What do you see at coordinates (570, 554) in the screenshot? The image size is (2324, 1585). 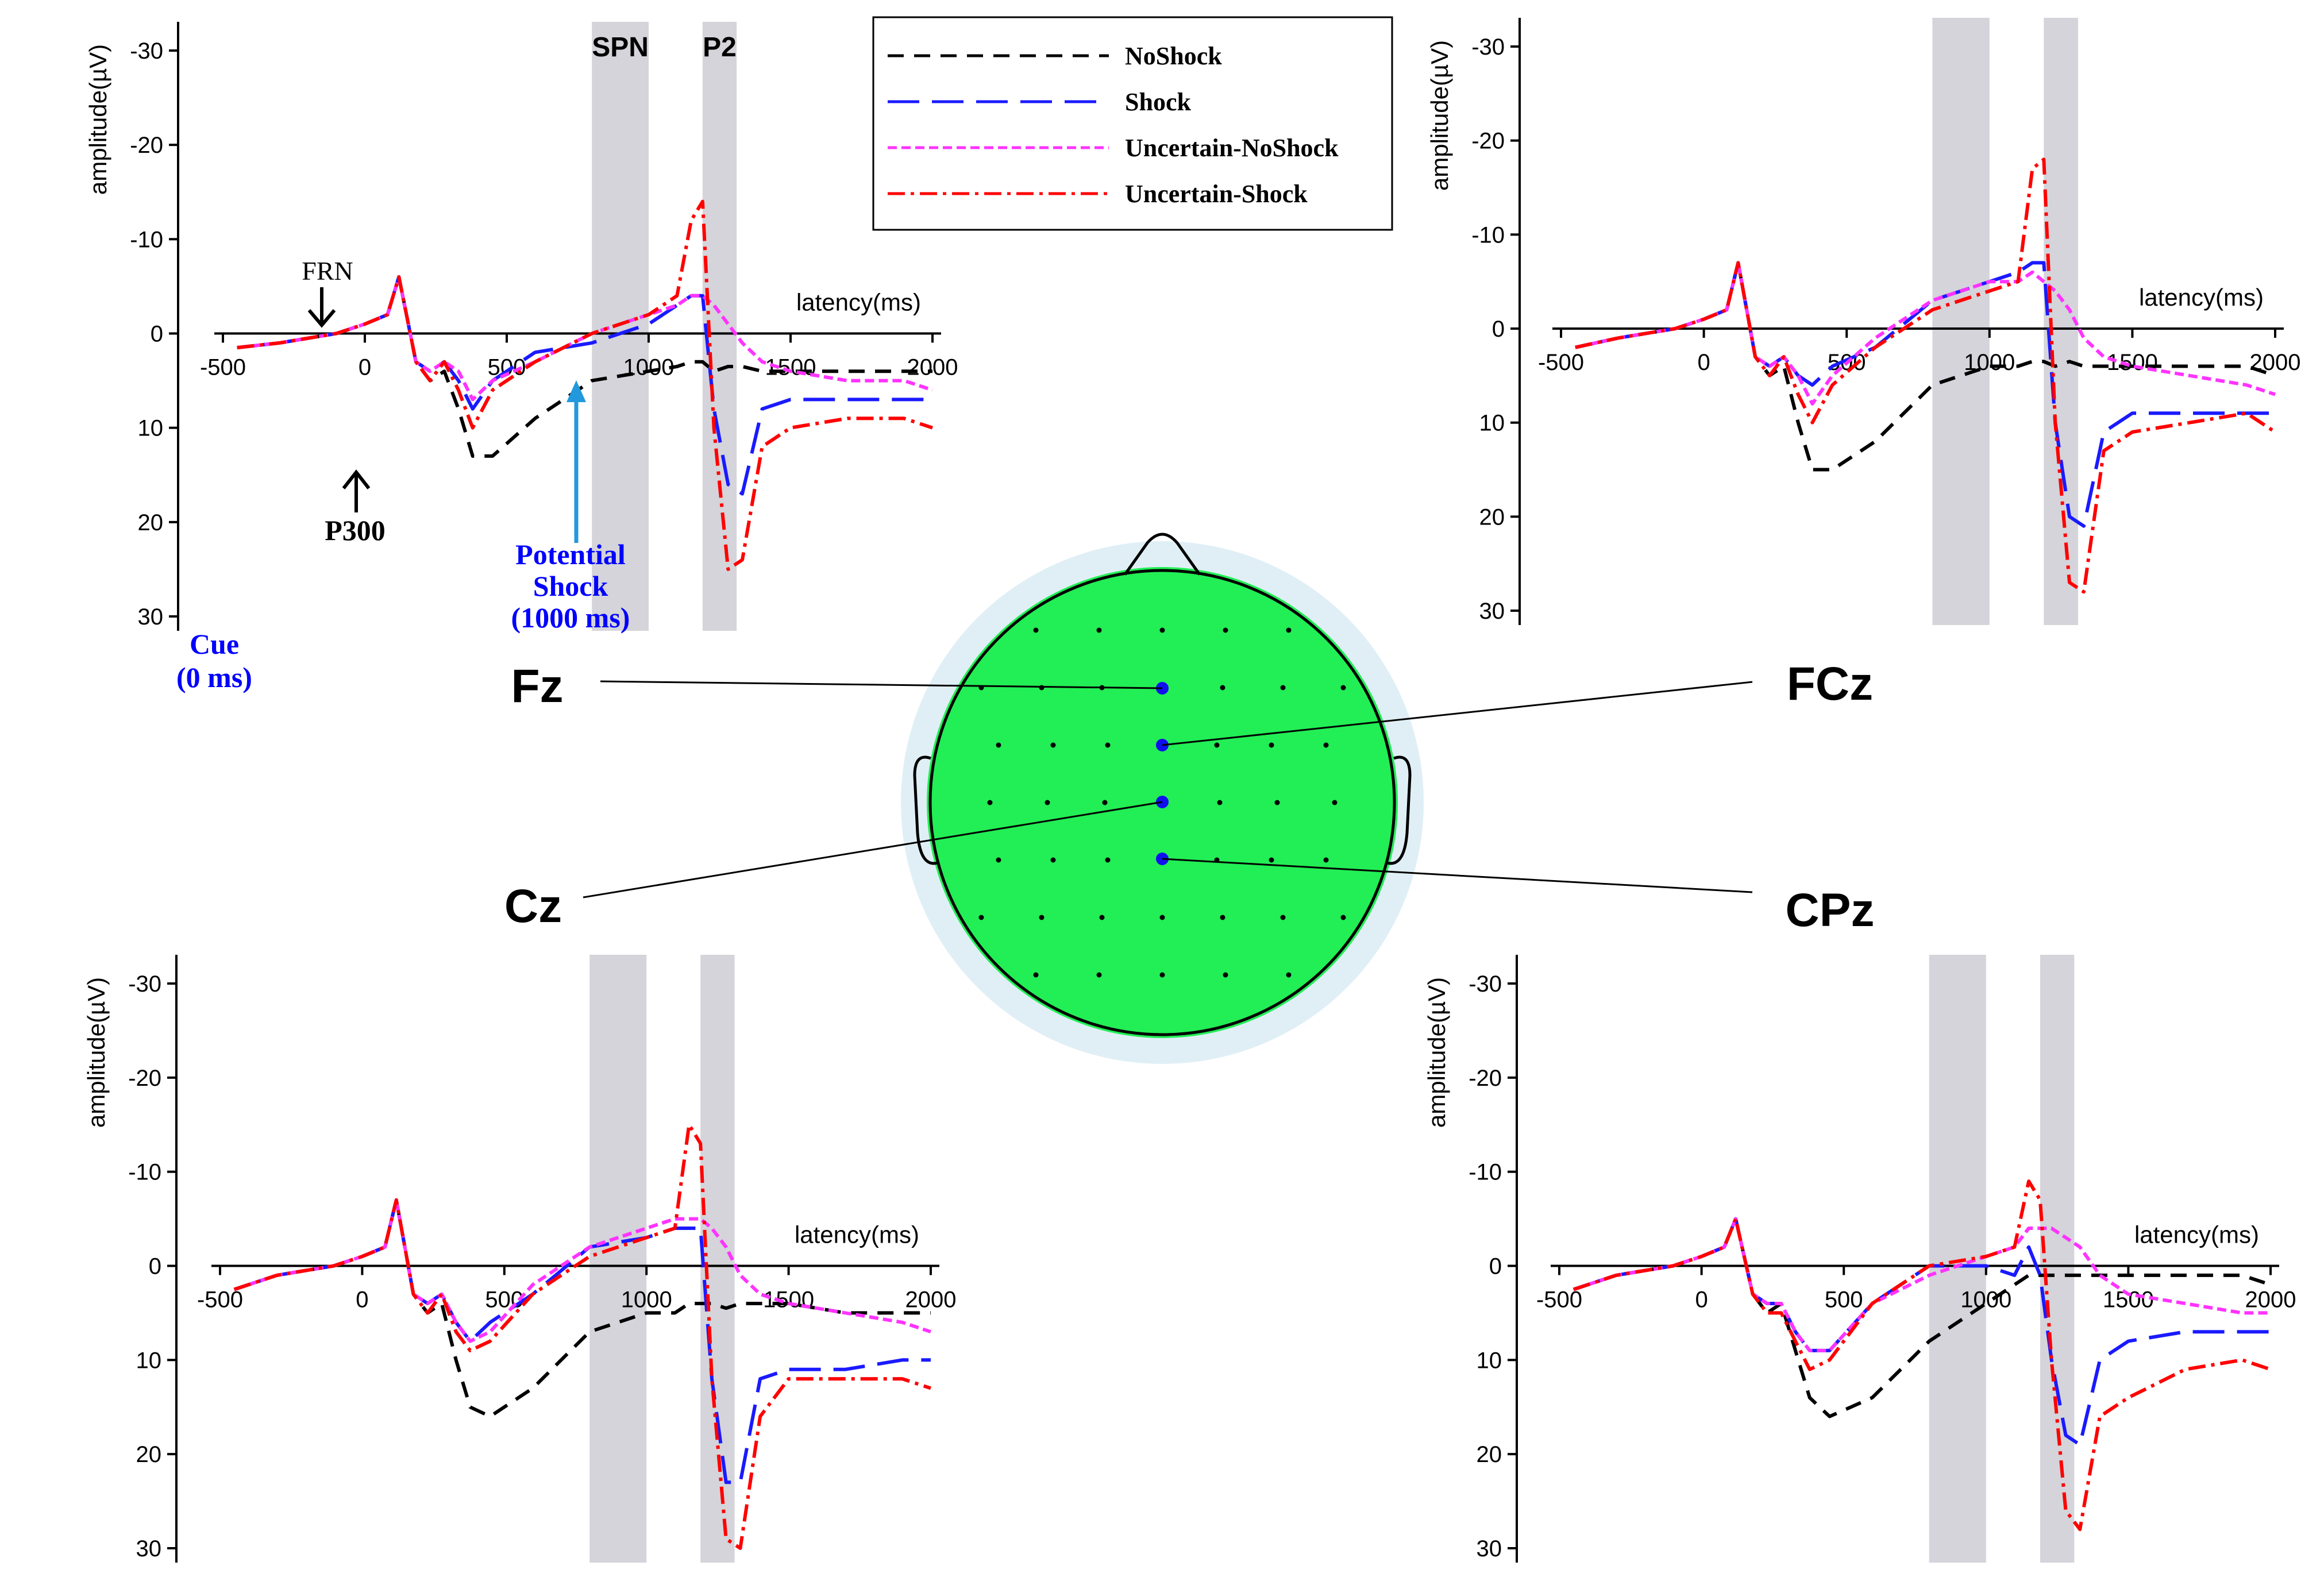 I see `potential-shock-label-1: Potential` at bounding box center [570, 554].